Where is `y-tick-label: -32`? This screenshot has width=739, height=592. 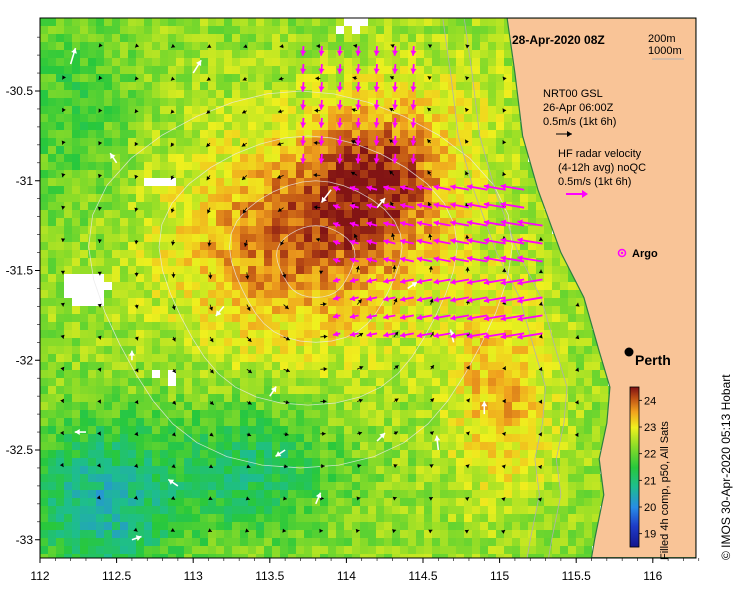 y-tick-label: -32 is located at coordinates (25, 360).